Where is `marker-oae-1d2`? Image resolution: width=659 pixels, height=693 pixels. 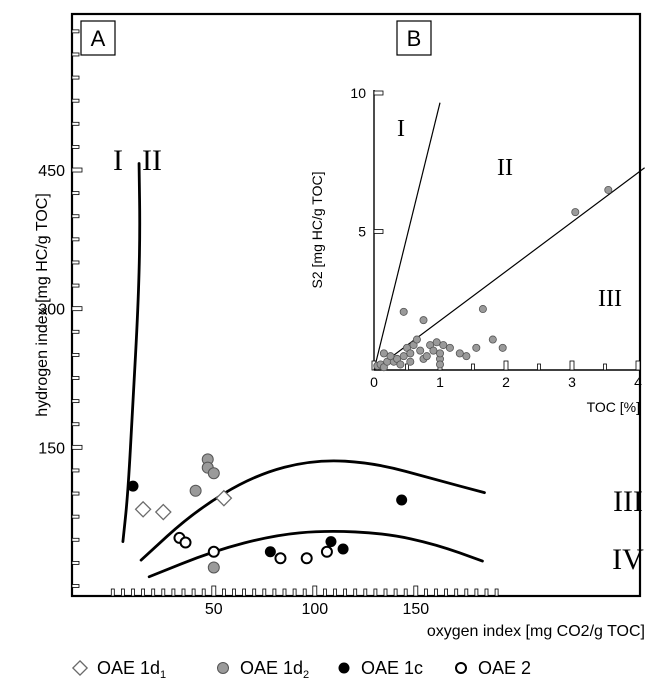 marker-oae-1d2 is located at coordinates (213, 473).